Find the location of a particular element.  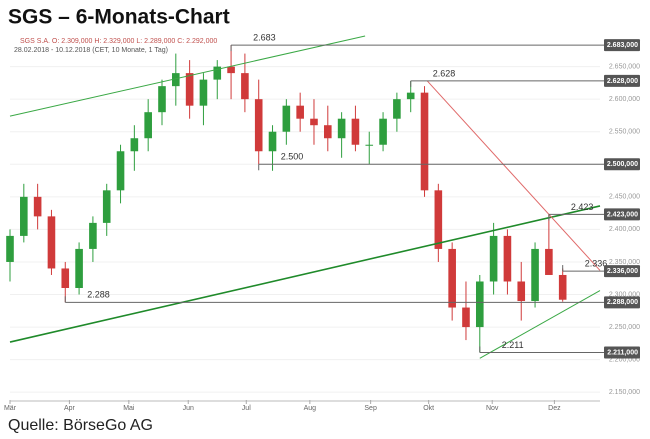

y-tick-label: 2.200,000 is located at coordinates (624, 359).